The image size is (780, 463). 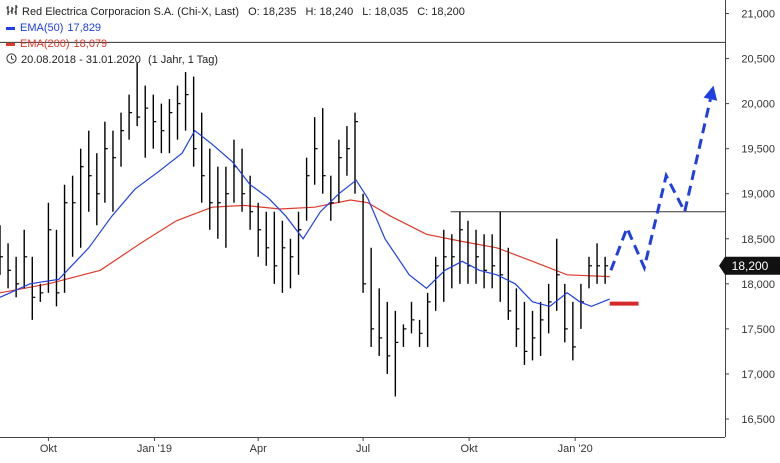 I want to click on forecast-layer, so click(x=663, y=195).